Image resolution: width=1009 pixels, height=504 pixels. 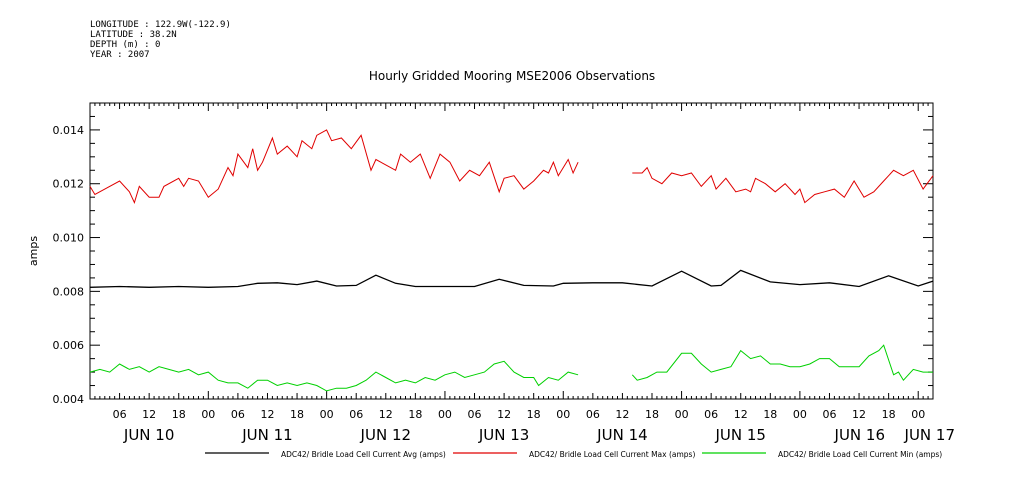 I want to click on y-tick-label: 0.014, so click(x=69, y=130).